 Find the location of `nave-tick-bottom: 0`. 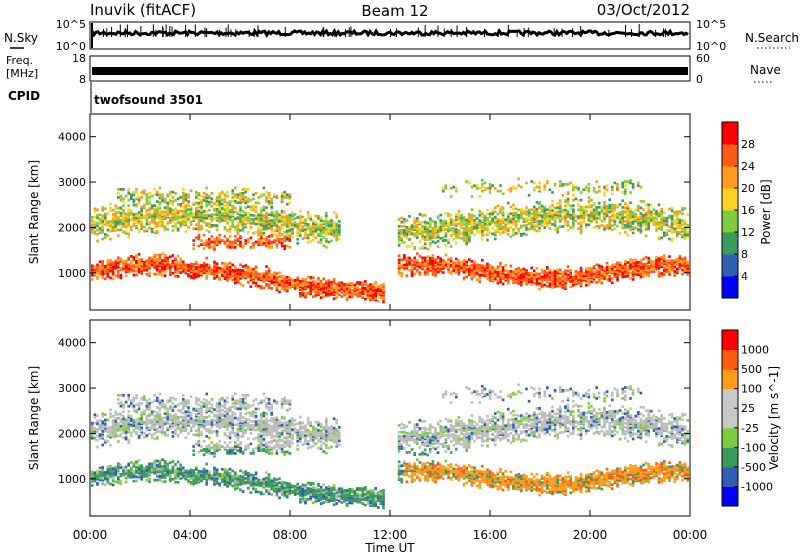

nave-tick-bottom: 0 is located at coordinates (699, 79).